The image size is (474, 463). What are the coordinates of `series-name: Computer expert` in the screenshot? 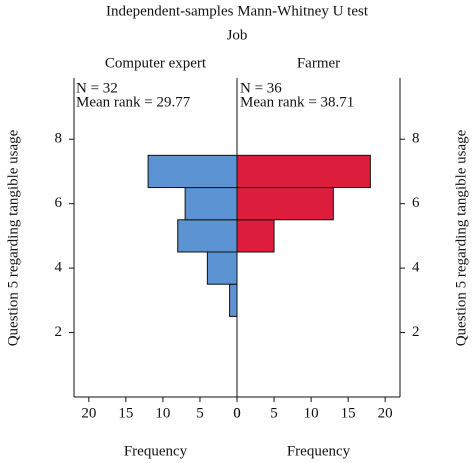 It's located at (156, 63).